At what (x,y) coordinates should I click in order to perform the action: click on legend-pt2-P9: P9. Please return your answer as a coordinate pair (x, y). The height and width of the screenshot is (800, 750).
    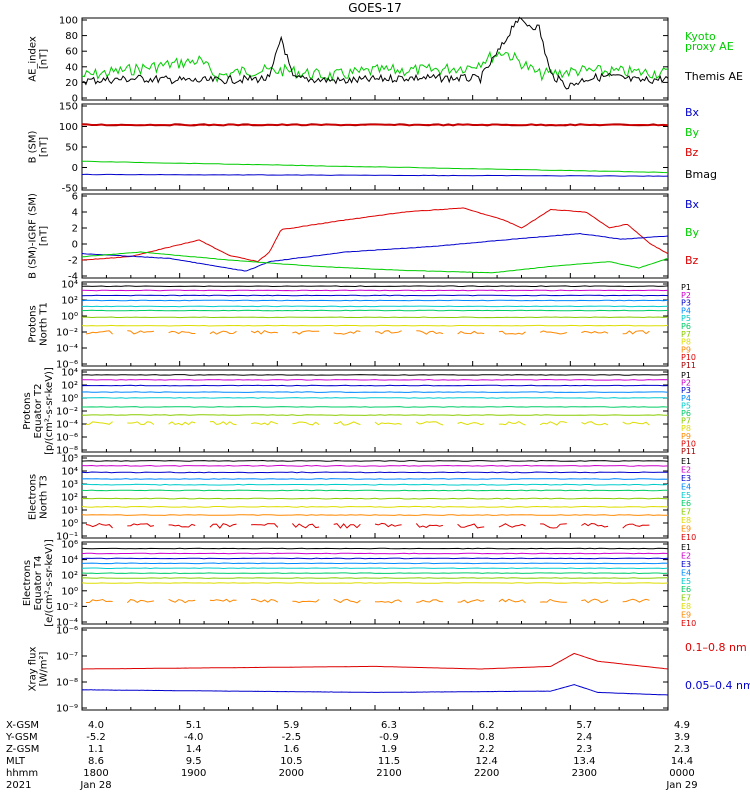
    Looking at the image, I should click on (686, 436).